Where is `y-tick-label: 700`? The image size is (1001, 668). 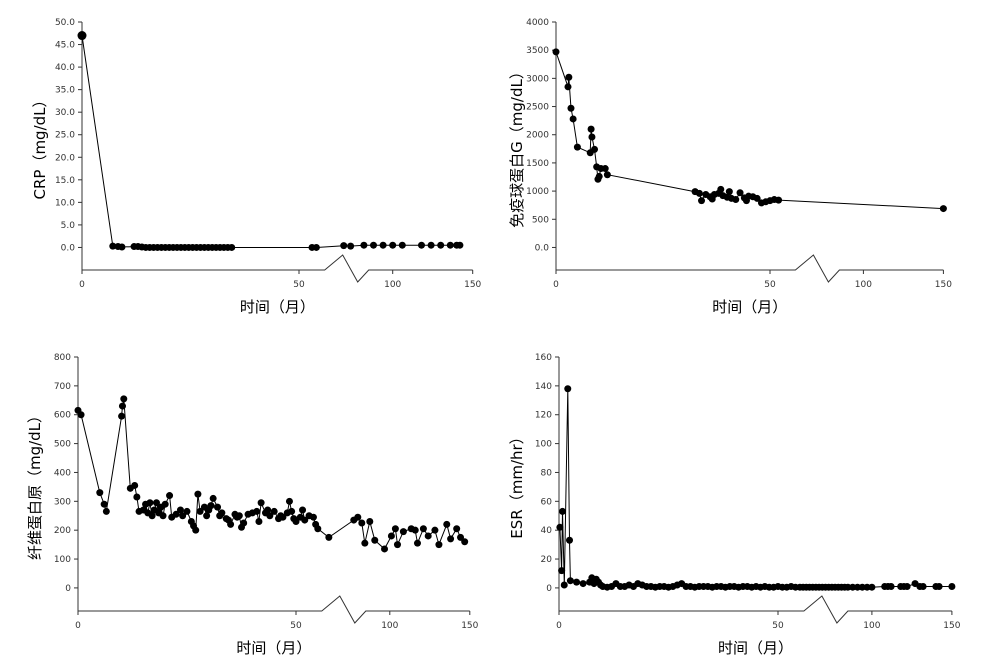
y-tick-label: 700 is located at coordinates (62, 387).